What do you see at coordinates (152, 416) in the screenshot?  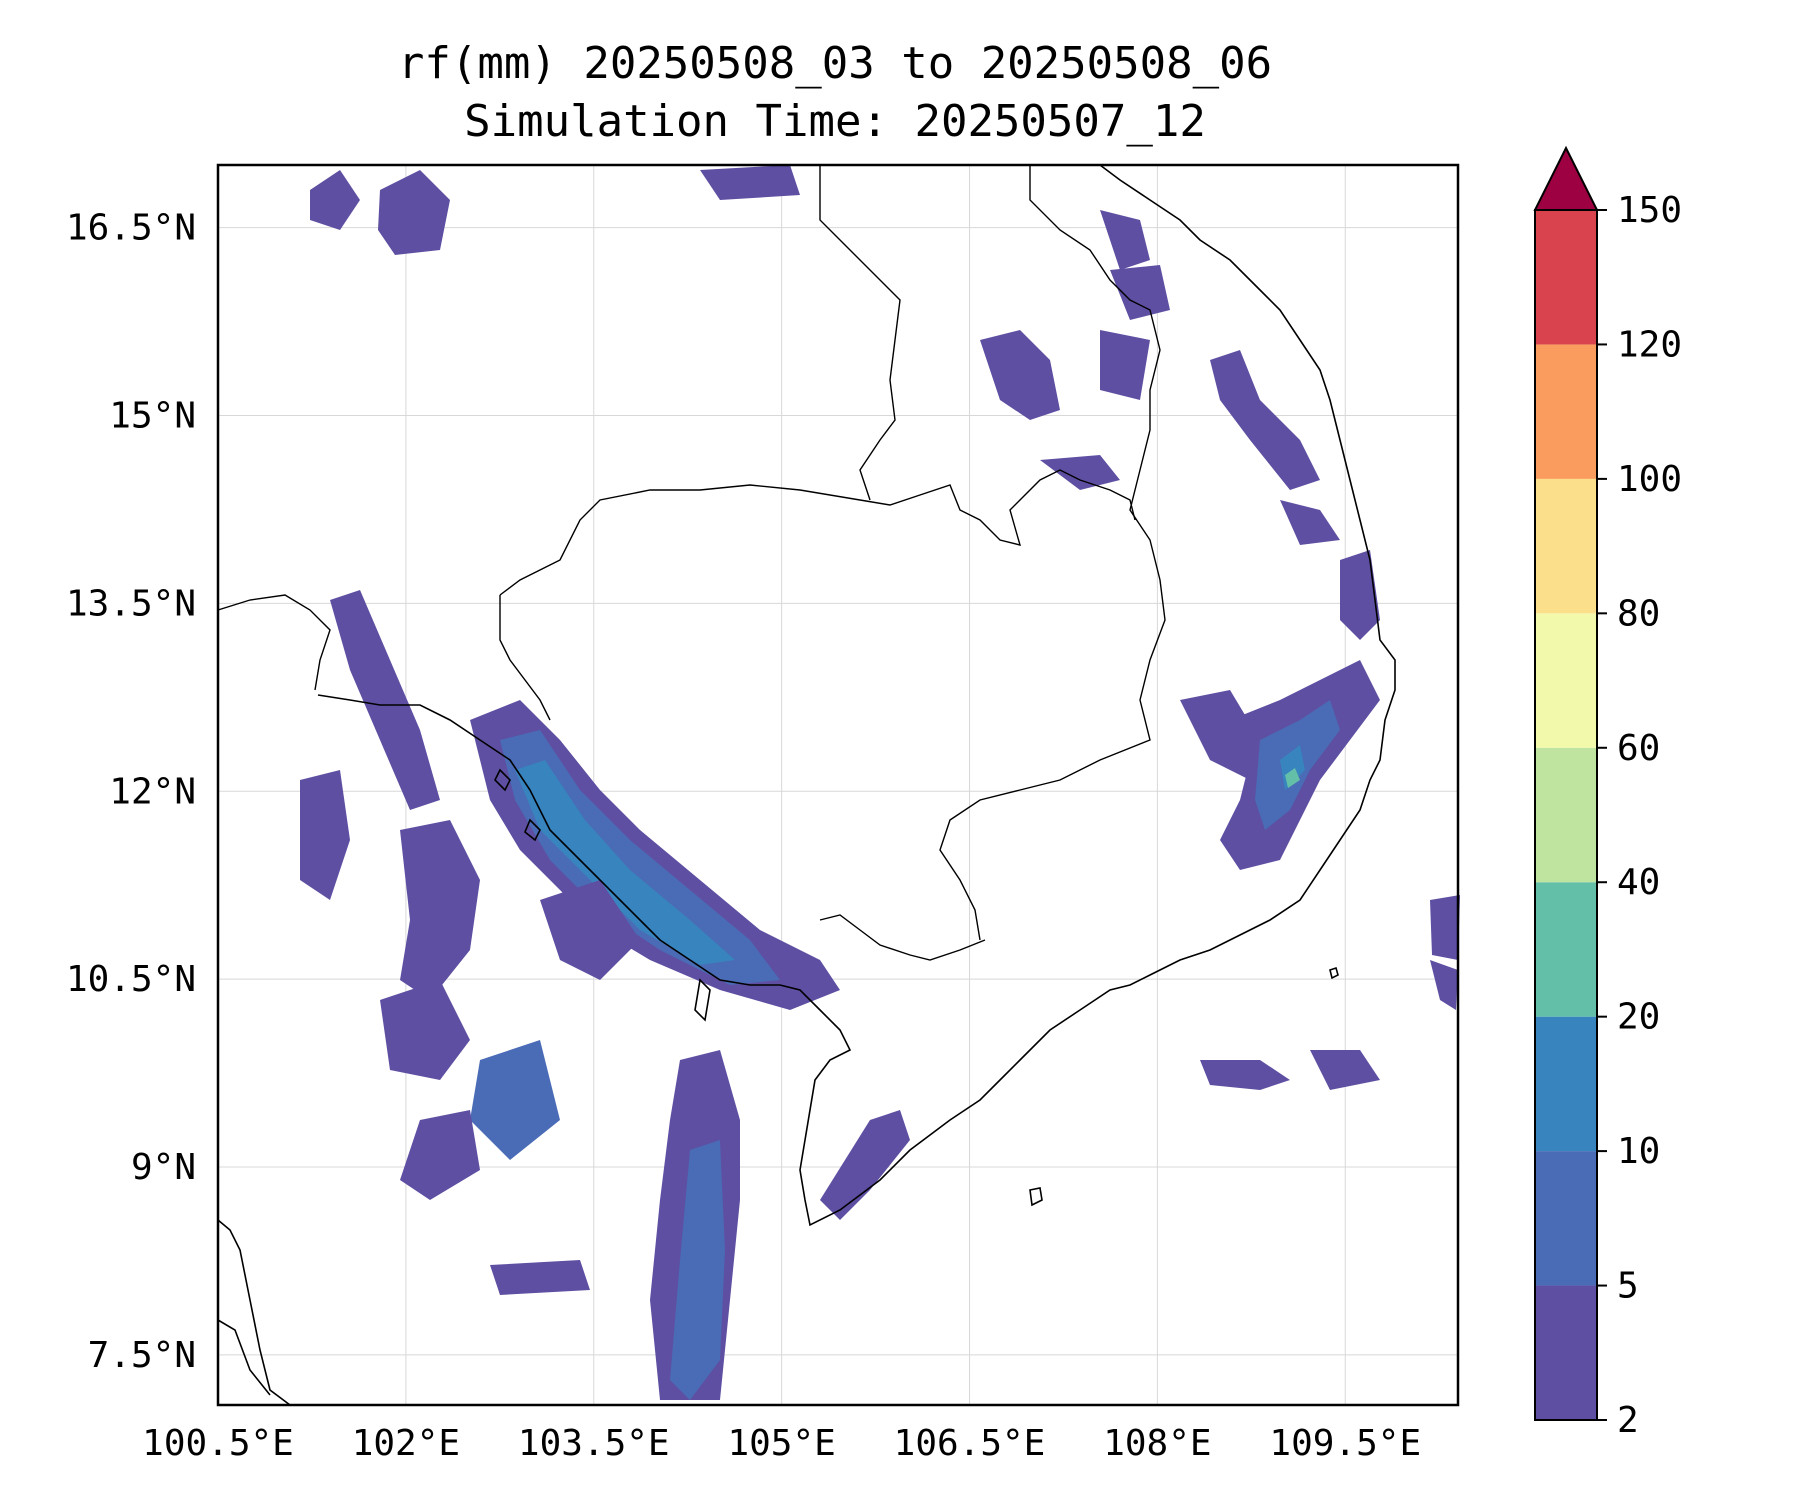 I see `lat-tick-label: 15°N` at bounding box center [152, 416].